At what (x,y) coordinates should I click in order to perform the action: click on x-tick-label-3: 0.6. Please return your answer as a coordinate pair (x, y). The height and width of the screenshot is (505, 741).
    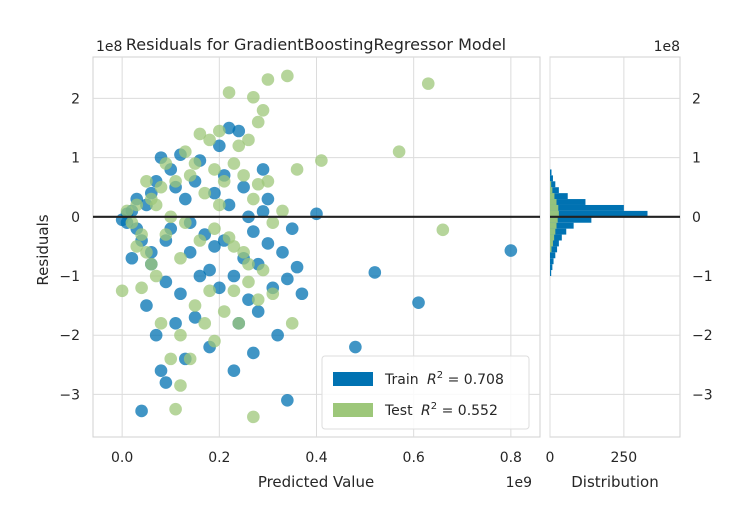
    Looking at the image, I should click on (414, 458).